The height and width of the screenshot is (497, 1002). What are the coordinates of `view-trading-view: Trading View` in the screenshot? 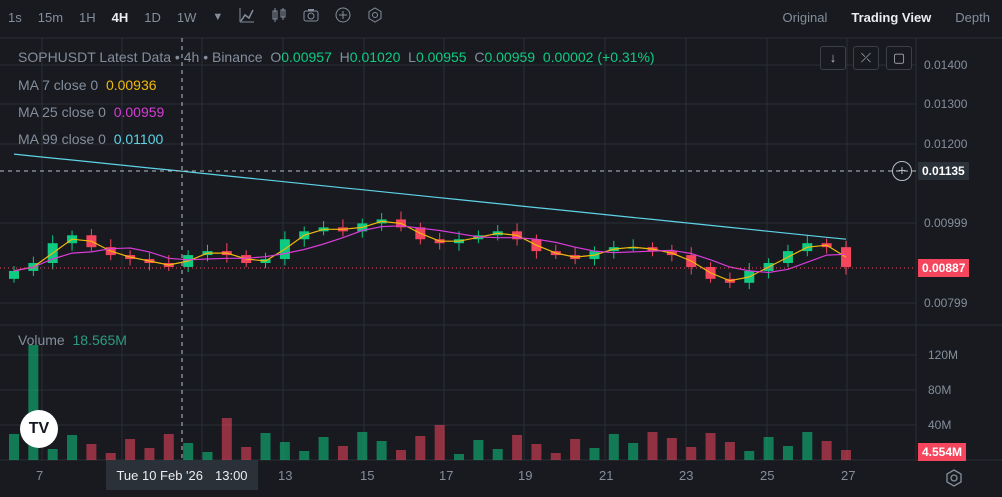 It's located at (891, 17).